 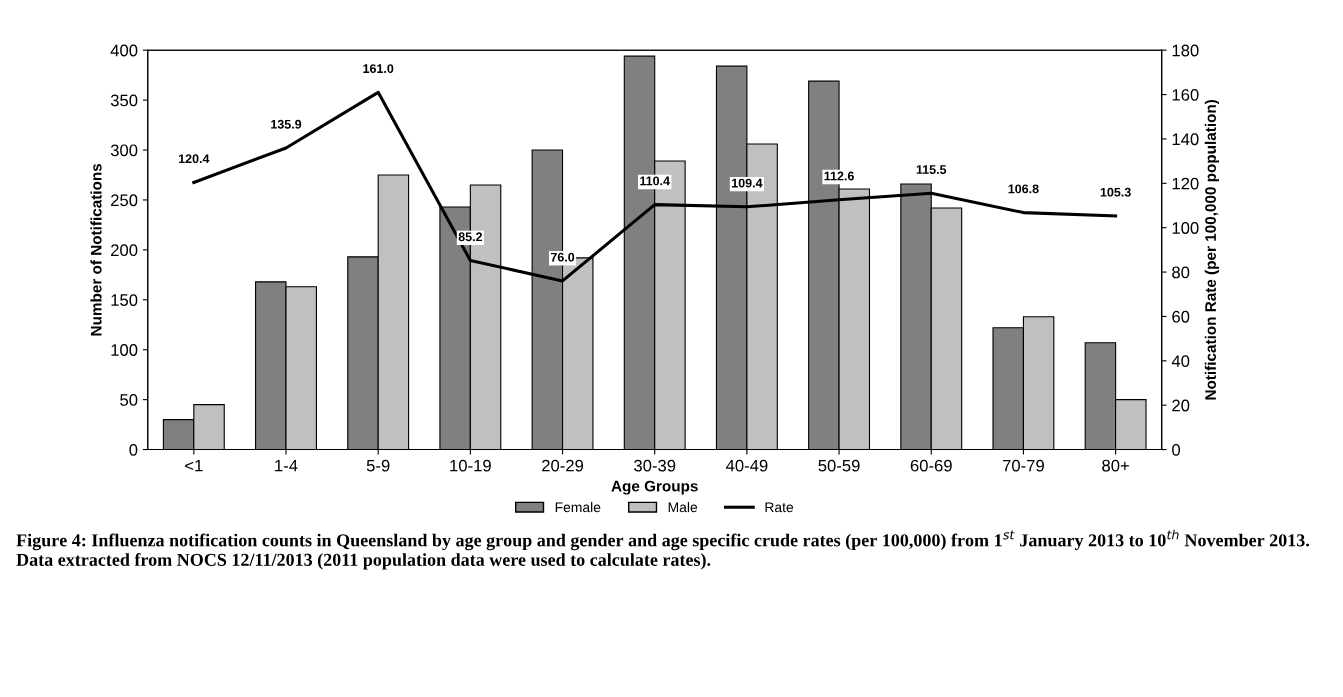 What do you see at coordinates (654, 487) in the screenshot?
I see `x-axis-title: Age Groups` at bounding box center [654, 487].